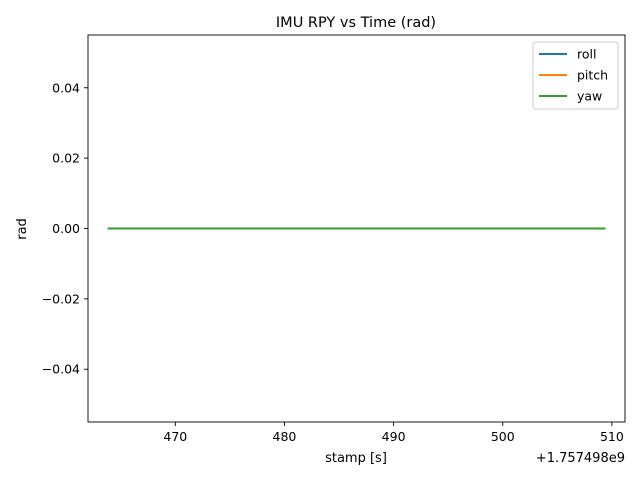 Image resolution: width=640 pixels, height=480 pixels. I want to click on legend-box, so click(575, 75).